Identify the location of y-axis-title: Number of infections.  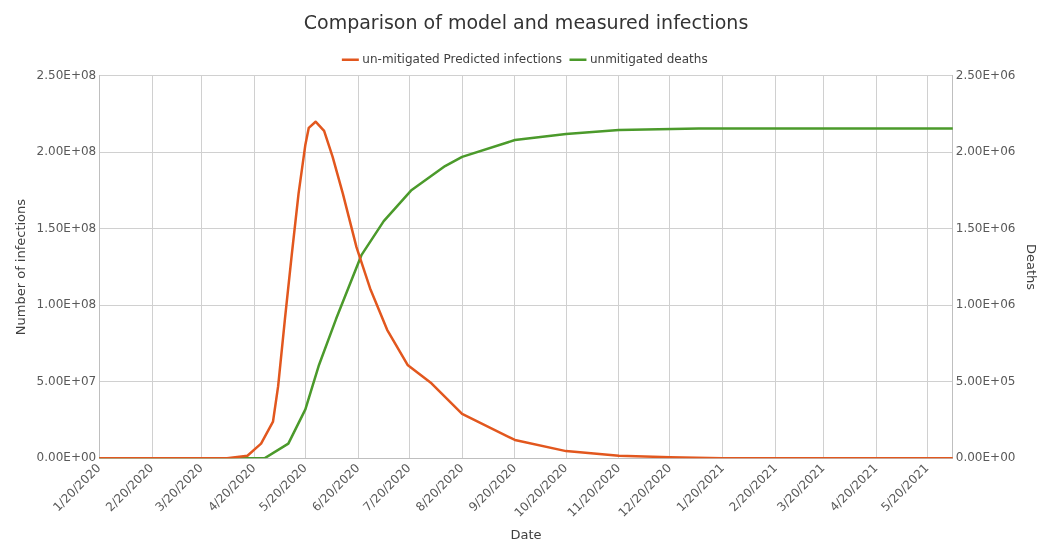
(21, 267).